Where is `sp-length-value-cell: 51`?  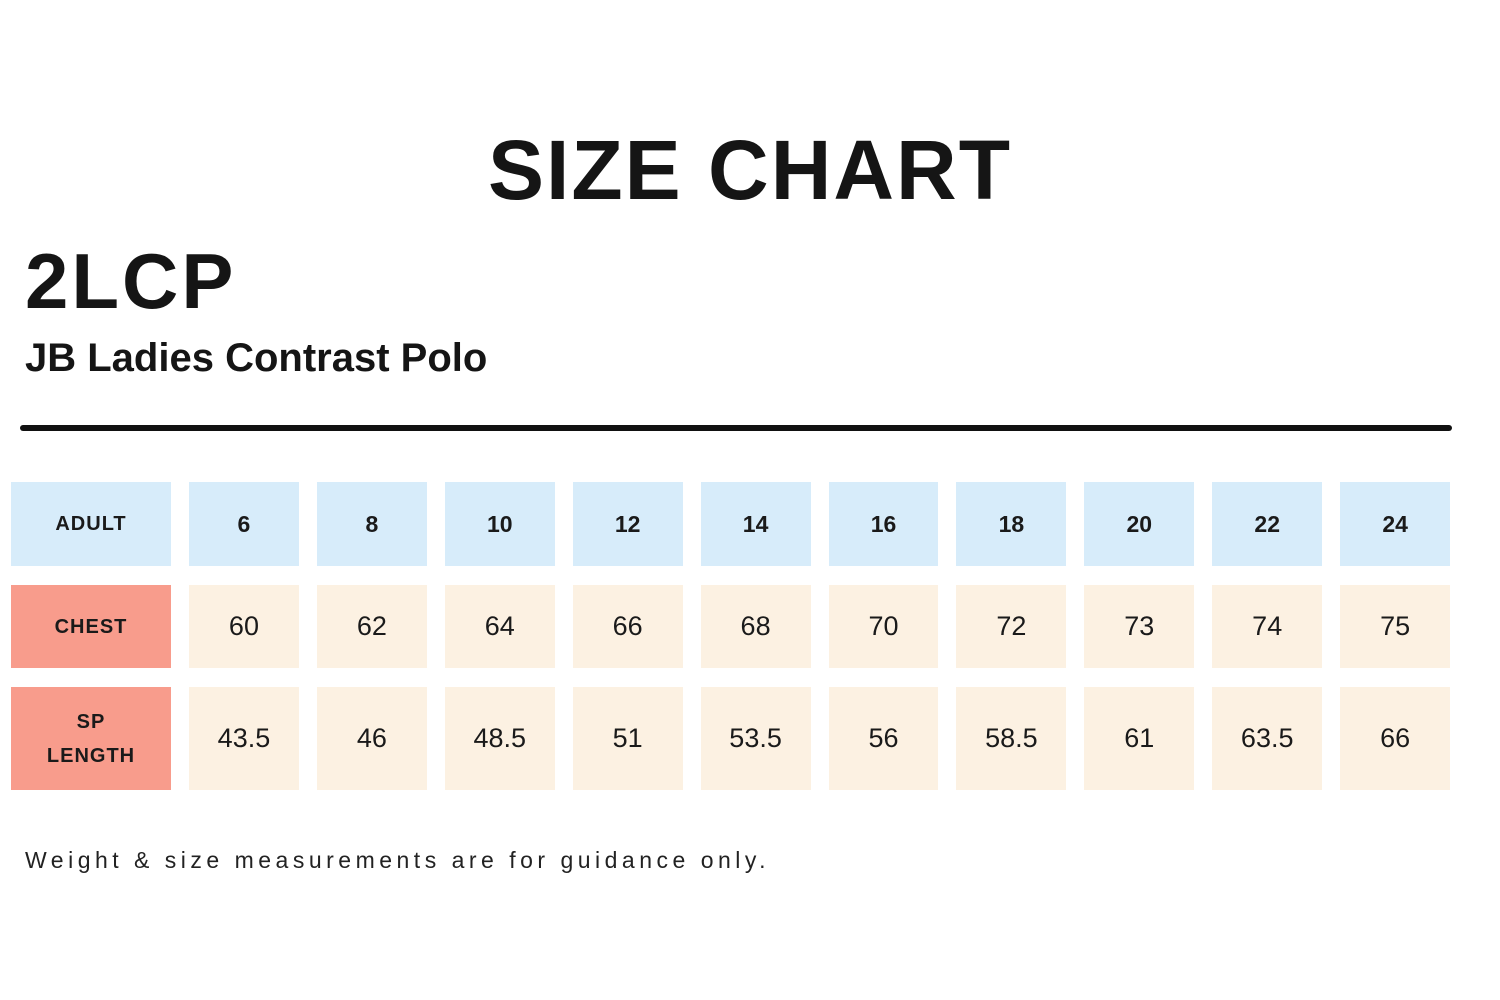 sp-length-value-cell: 51 is located at coordinates (627, 738).